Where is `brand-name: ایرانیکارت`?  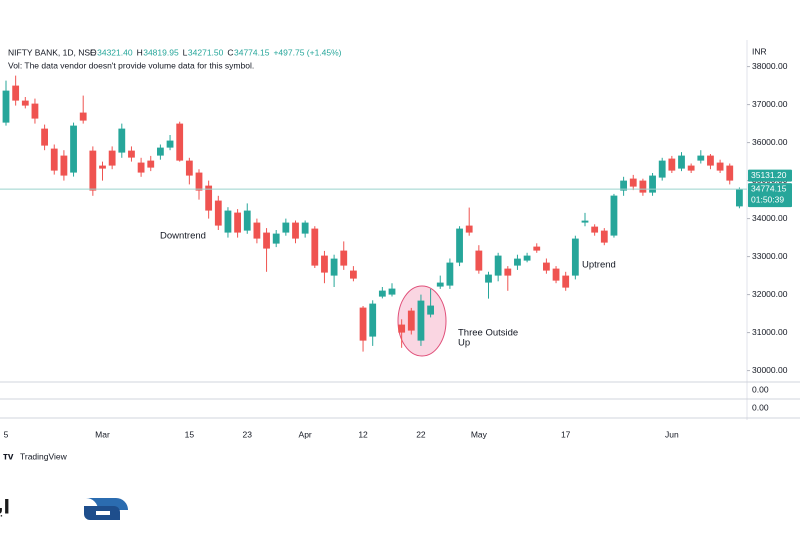 brand-name: ایرانیکارت is located at coordinates (5, 508).